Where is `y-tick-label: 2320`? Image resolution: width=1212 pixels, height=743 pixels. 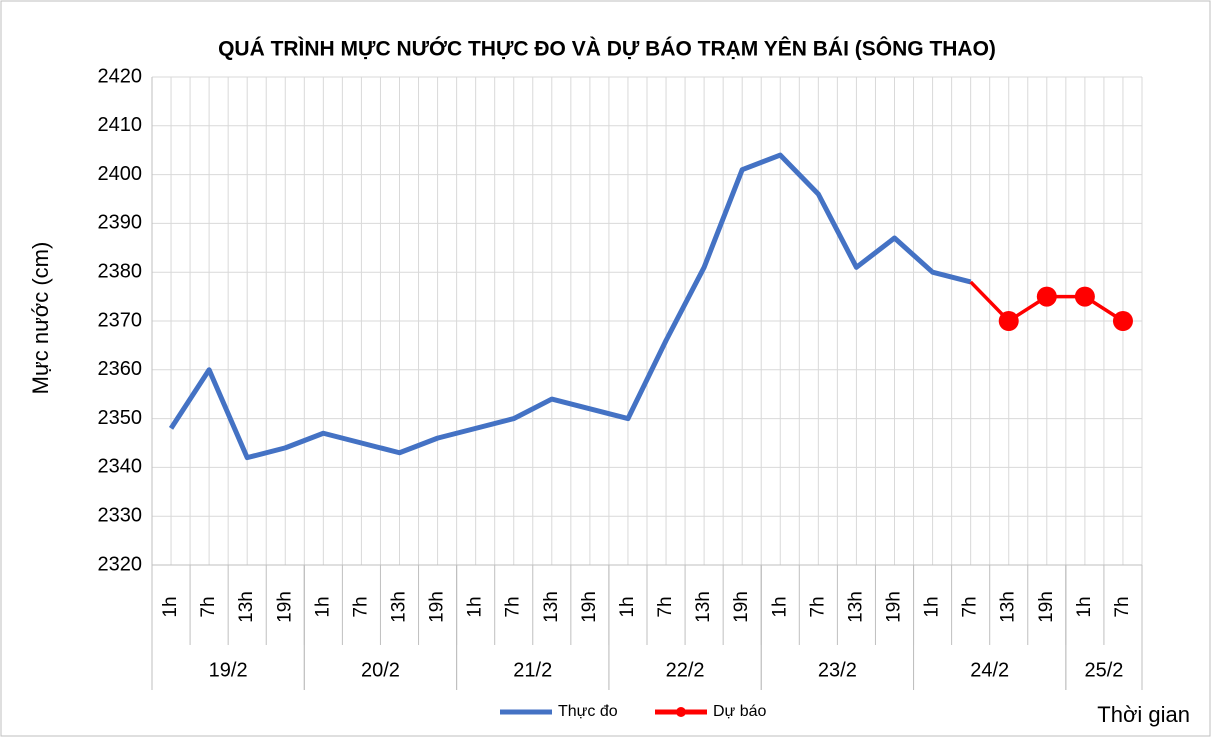
y-tick-label: 2320 is located at coordinates (120, 564).